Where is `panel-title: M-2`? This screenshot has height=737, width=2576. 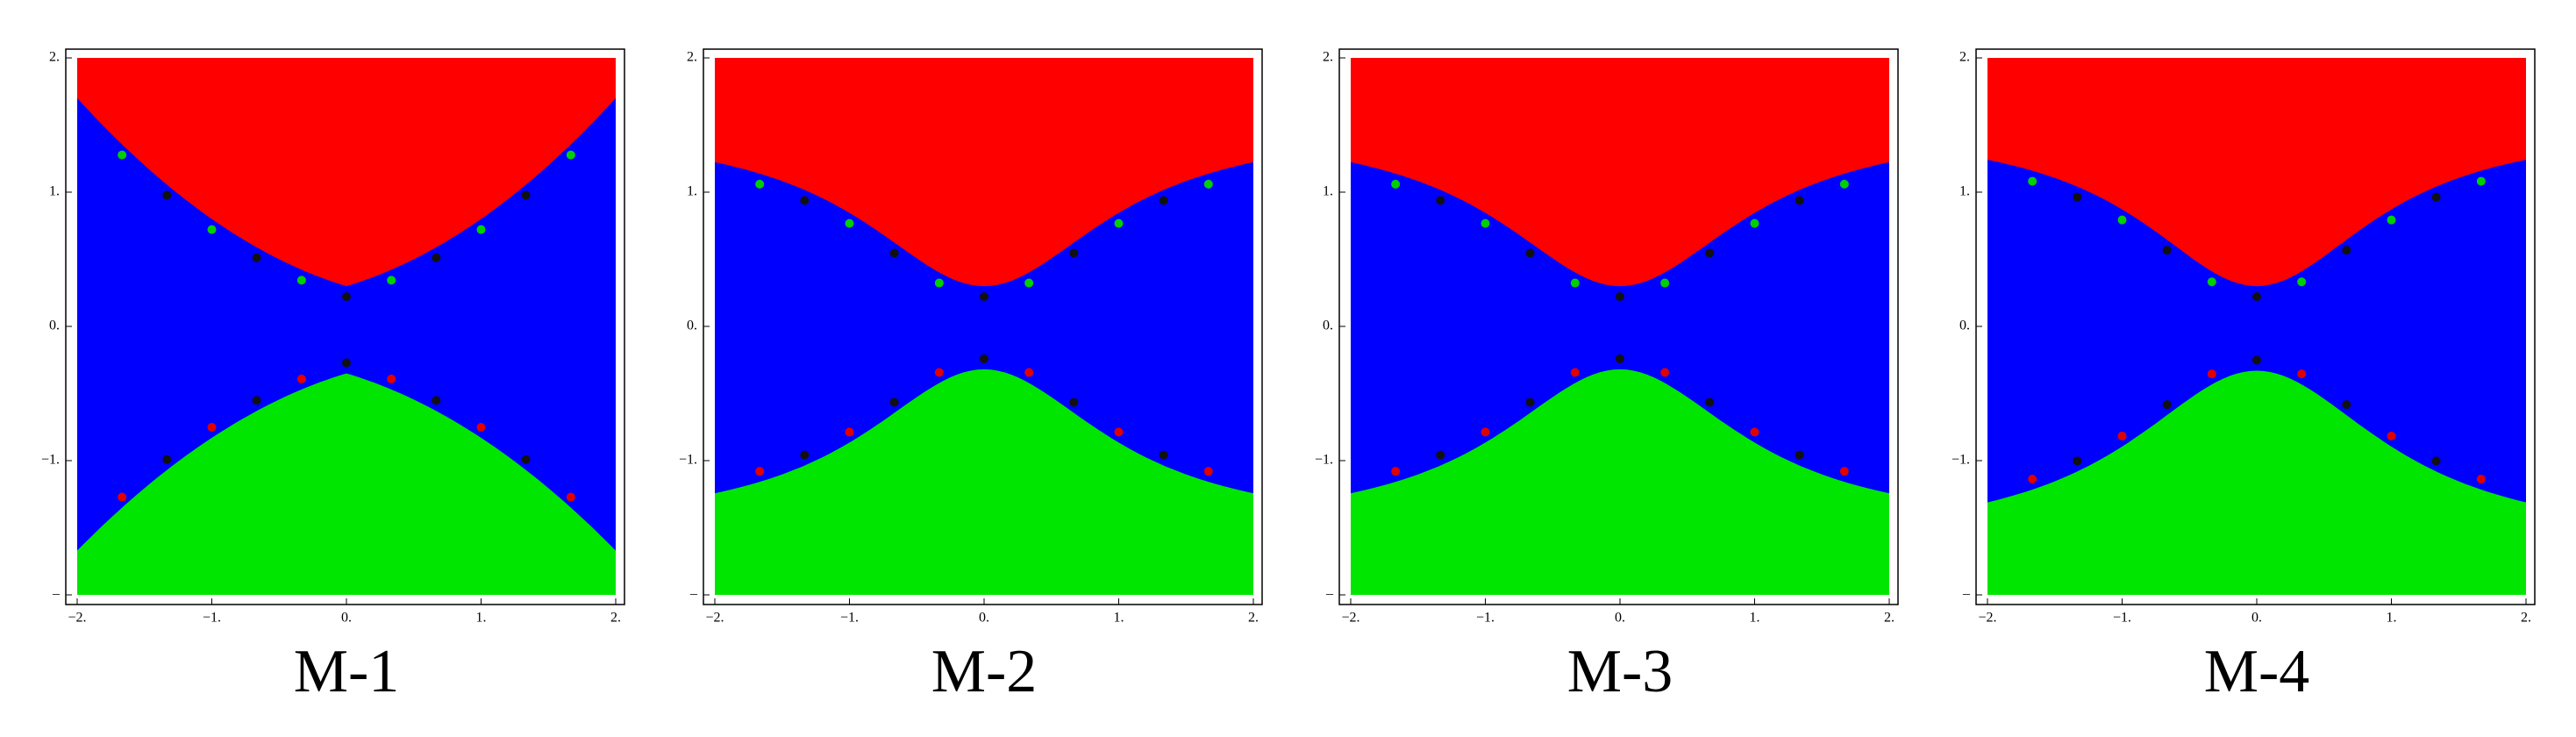 panel-title: M-2 is located at coordinates (985, 671).